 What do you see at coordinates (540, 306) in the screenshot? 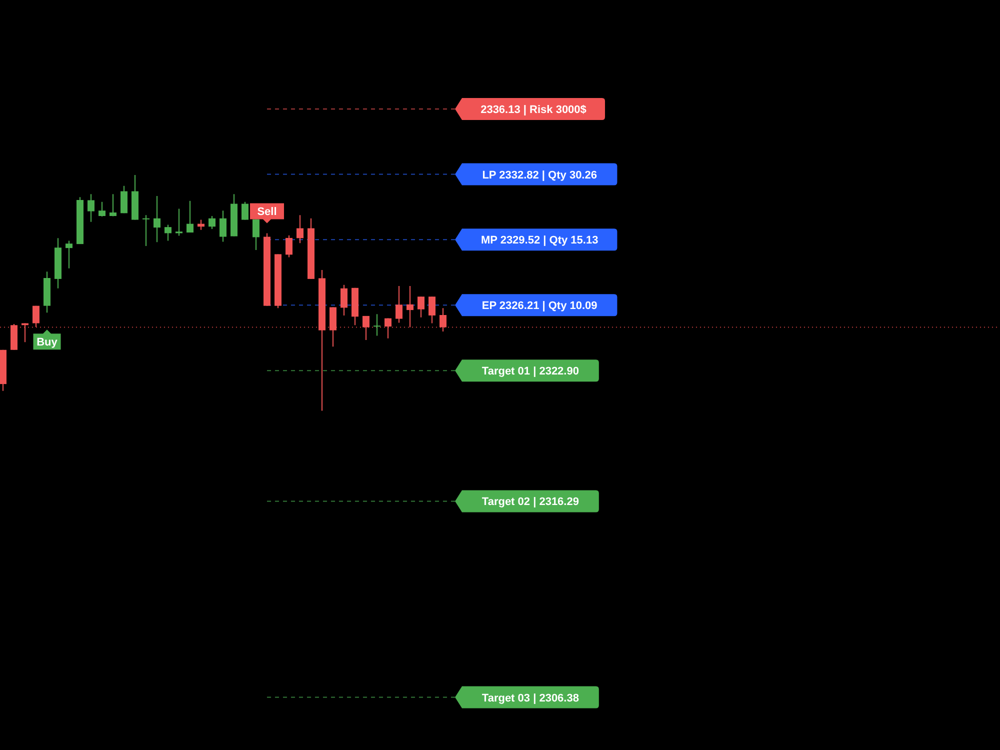
I see `ref-line-label: EP 2326.21 | Qty 10.09` at bounding box center [540, 306].